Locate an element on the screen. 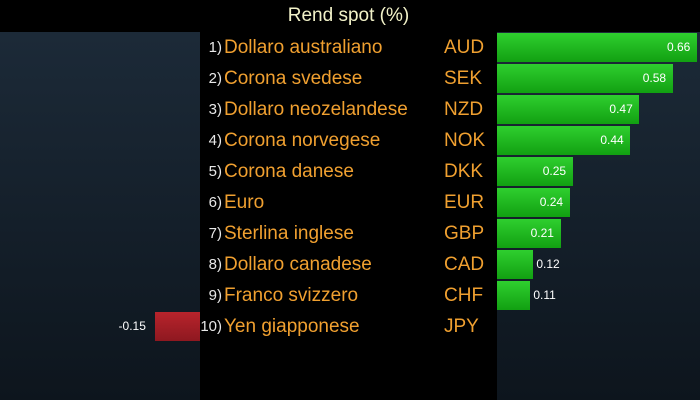 The width and height of the screenshot is (700, 400). currency-code-label: CAD is located at coordinates (464, 264).